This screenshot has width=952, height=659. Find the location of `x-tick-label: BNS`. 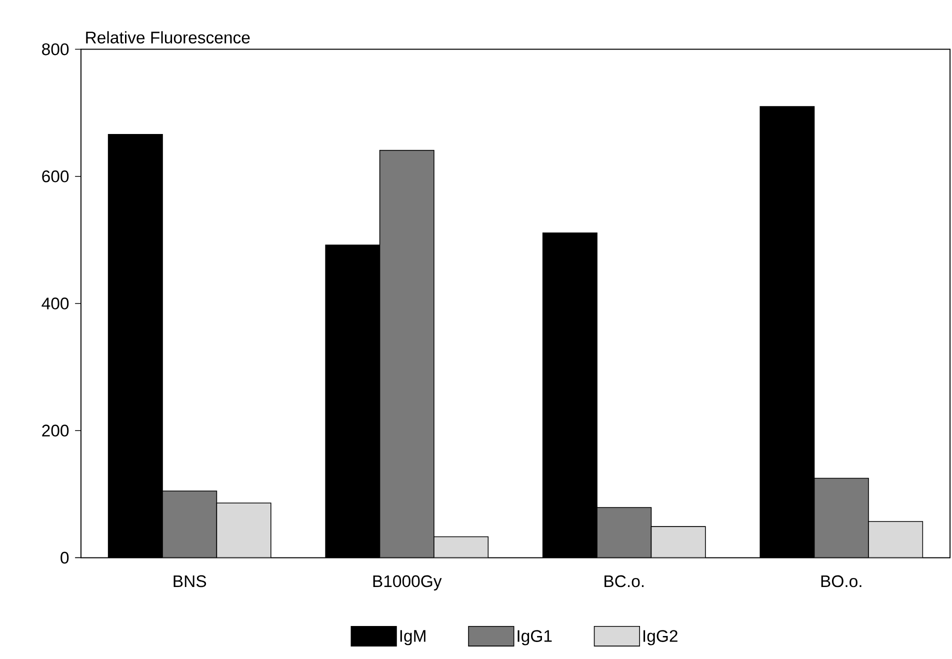

x-tick-label: BNS is located at coordinates (190, 581).